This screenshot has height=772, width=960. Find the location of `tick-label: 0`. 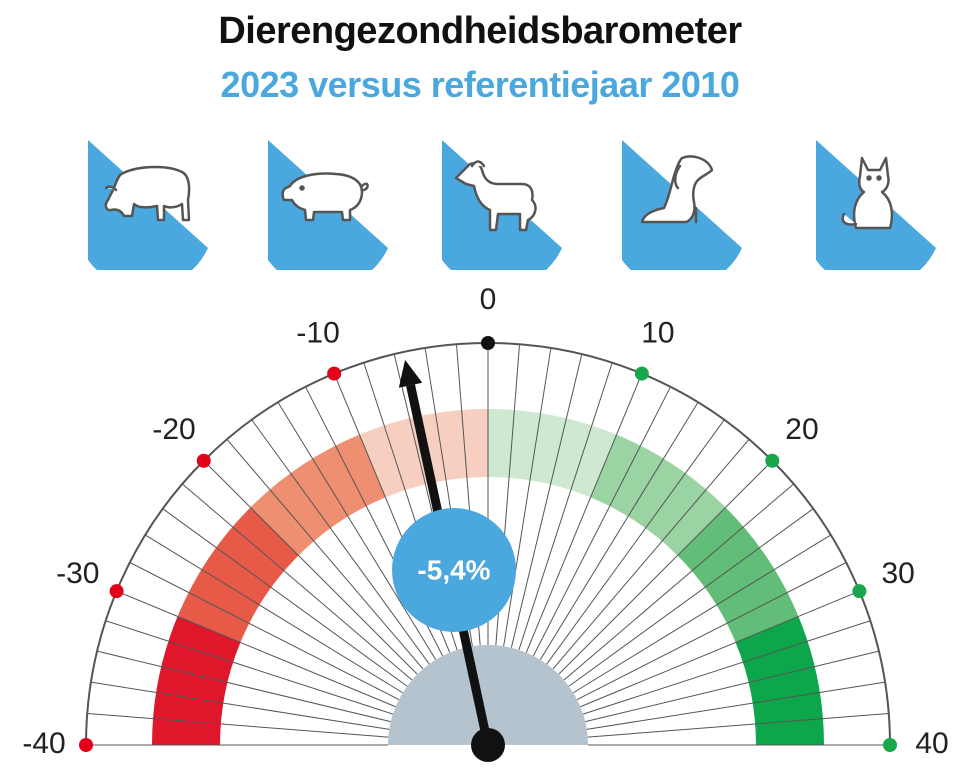

tick-label: 0 is located at coordinates (488, 299).